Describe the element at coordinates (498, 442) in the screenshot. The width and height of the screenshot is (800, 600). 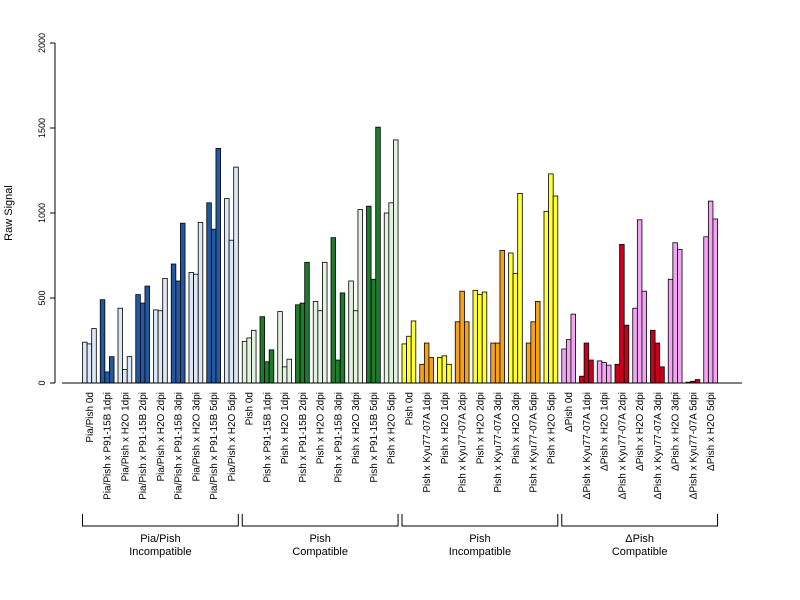
I see `x-tick-label: Pish x Kyu77-07A 3dpi` at that location.